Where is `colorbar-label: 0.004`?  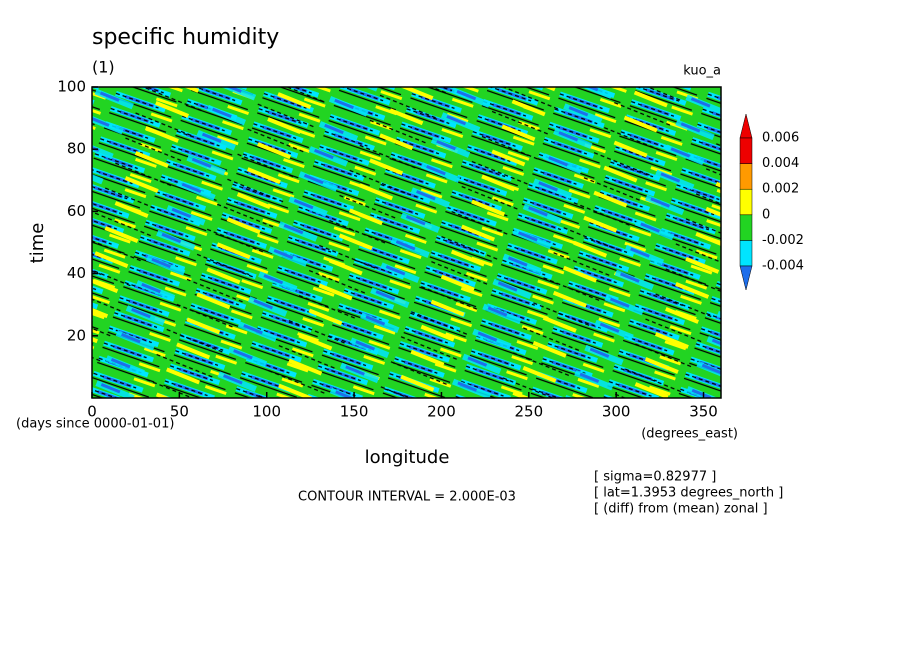
colorbar-label: 0.004 is located at coordinates (780, 163).